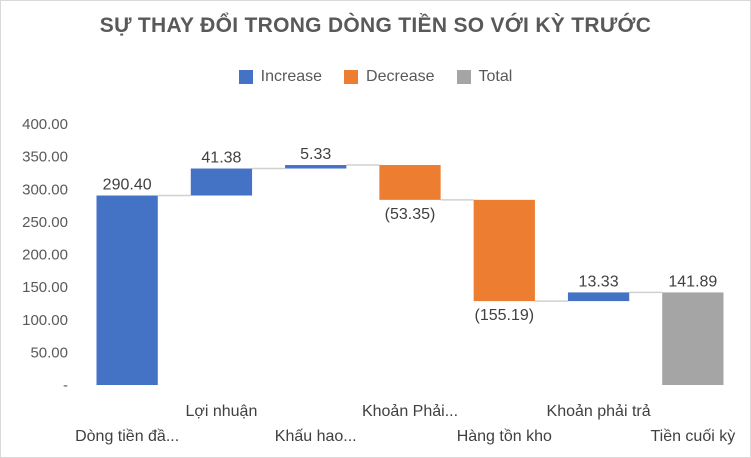 Image resolution: width=751 pixels, height=458 pixels. Describe the element at coordinates (400, 76) in the screenshot. I see `legend-label-decrease: Decrease` at that location.